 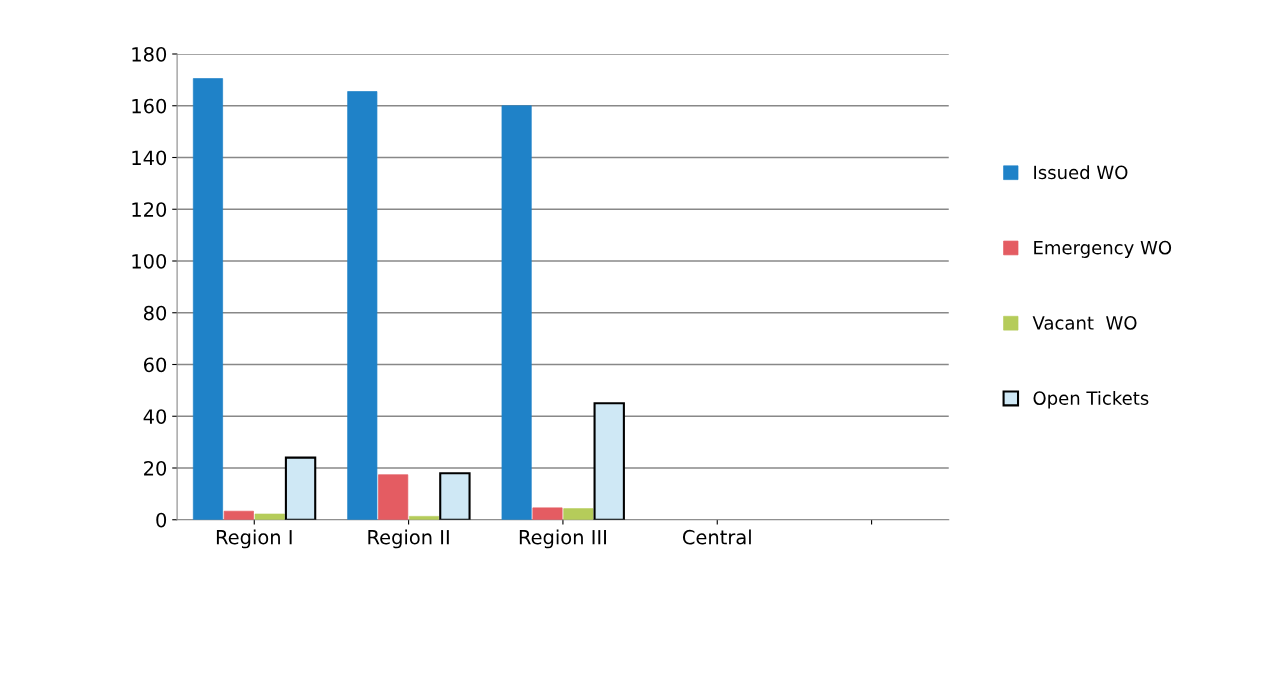 I want to click on y-tick-label: 120, so click(x=149, y=209).